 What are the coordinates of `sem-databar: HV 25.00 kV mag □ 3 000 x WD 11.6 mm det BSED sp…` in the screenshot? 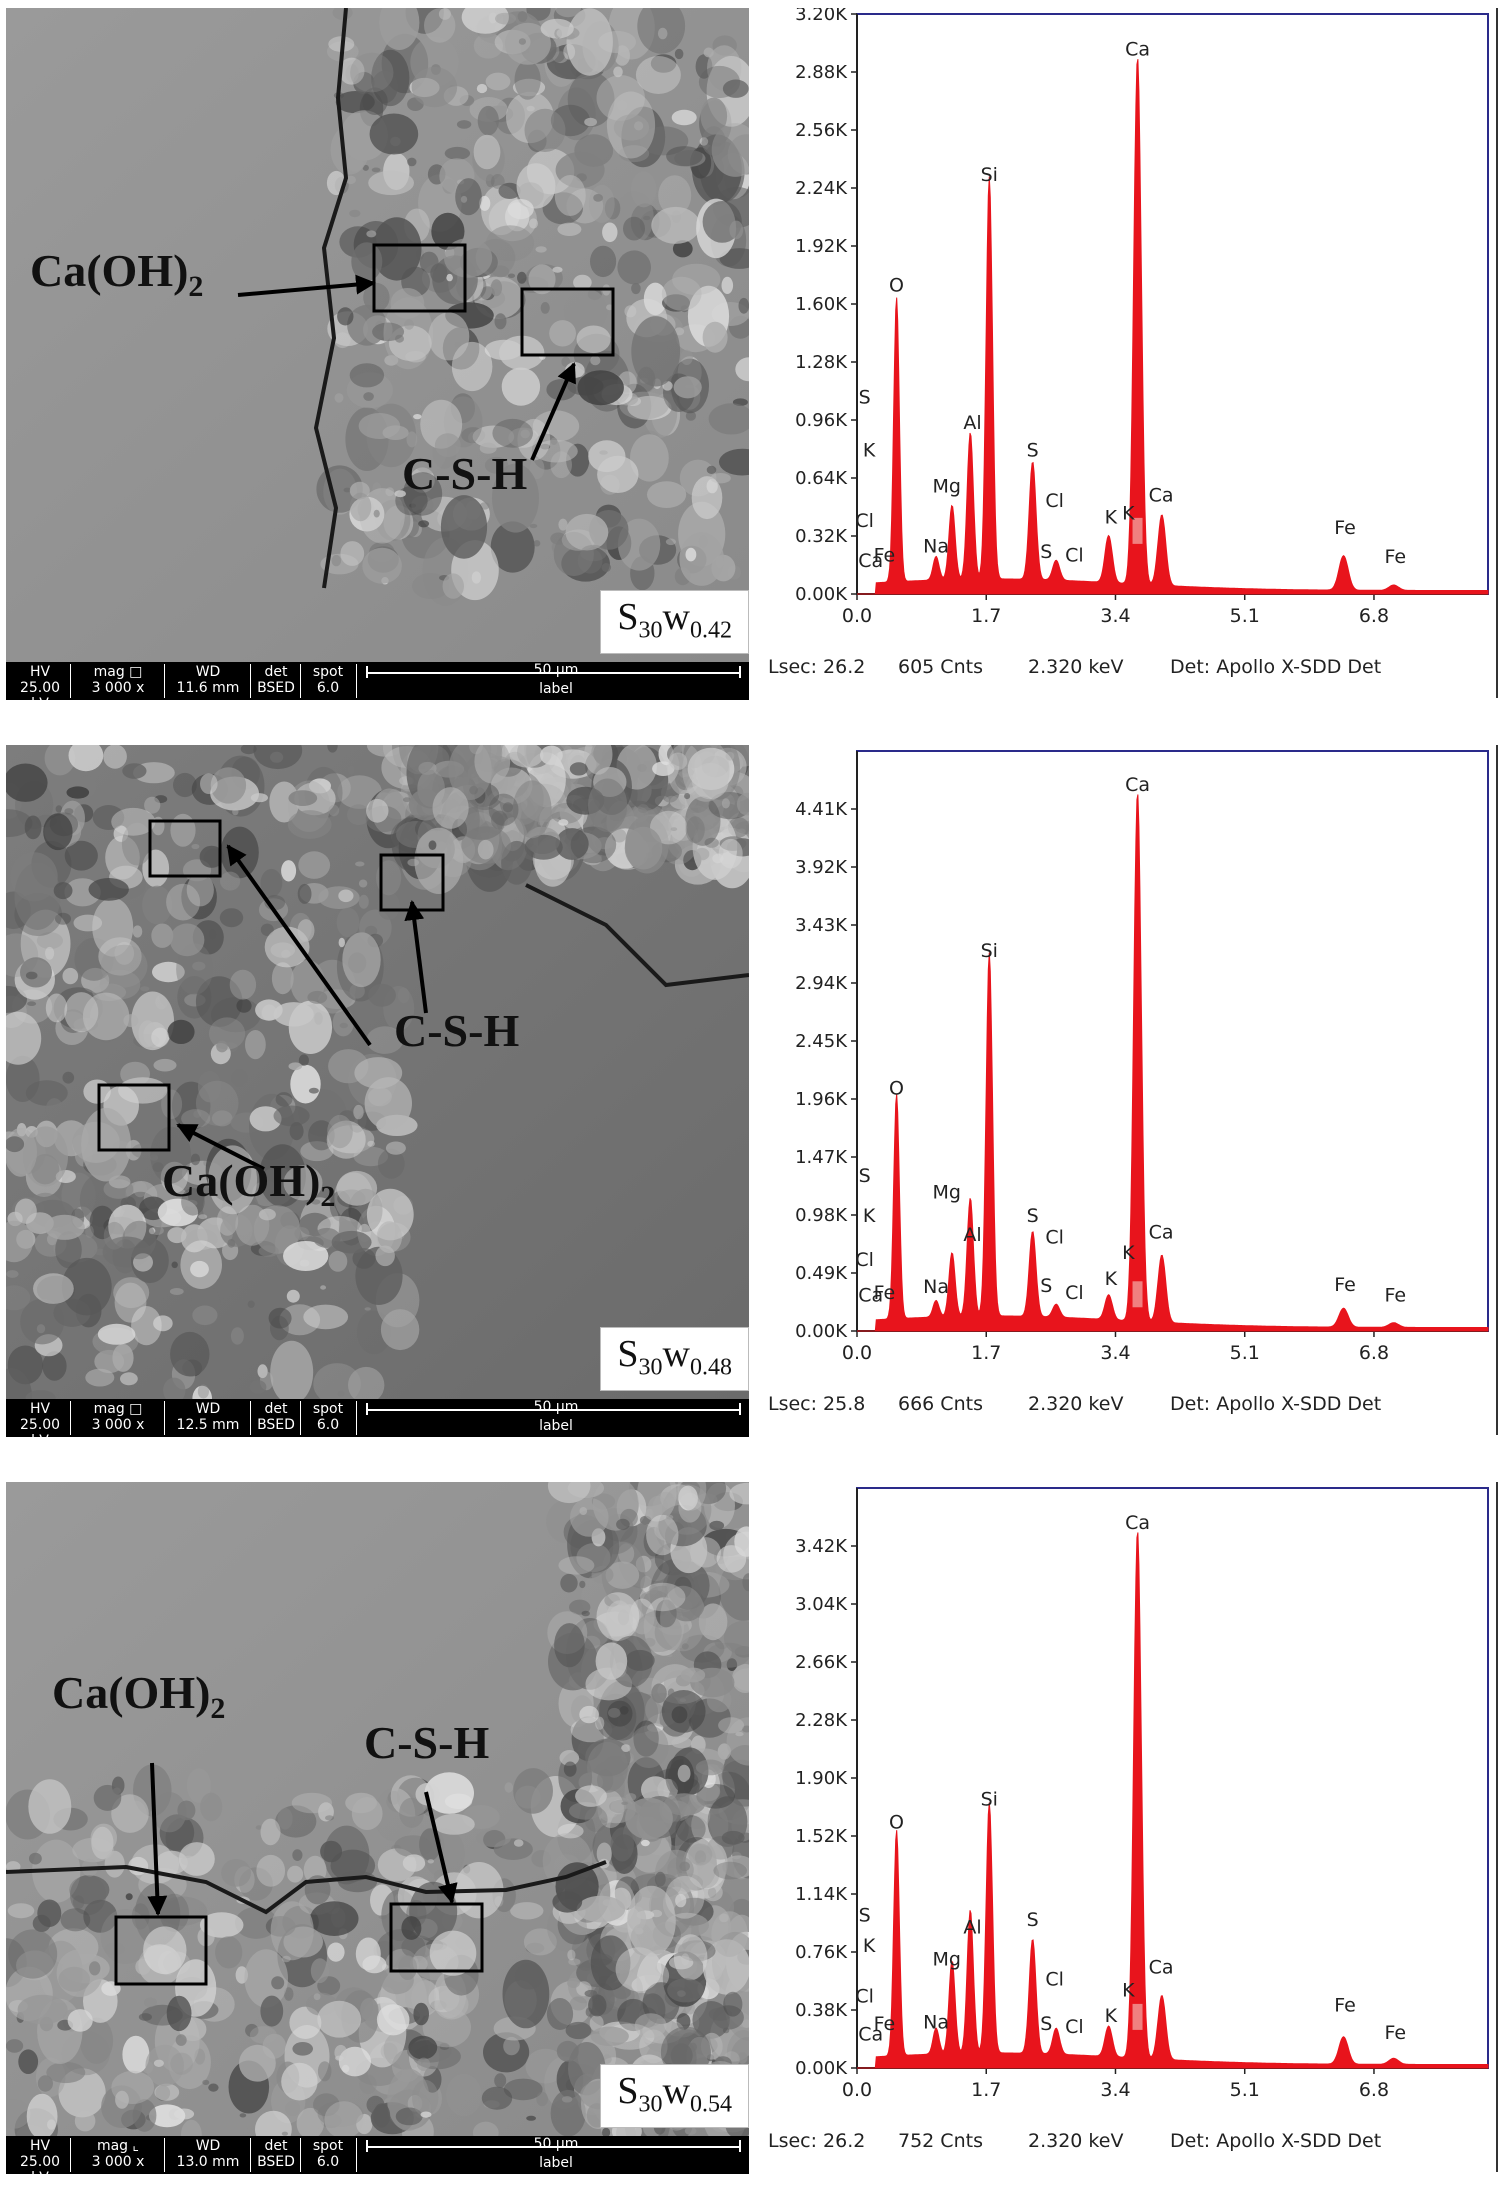 It's located at (377, 687).